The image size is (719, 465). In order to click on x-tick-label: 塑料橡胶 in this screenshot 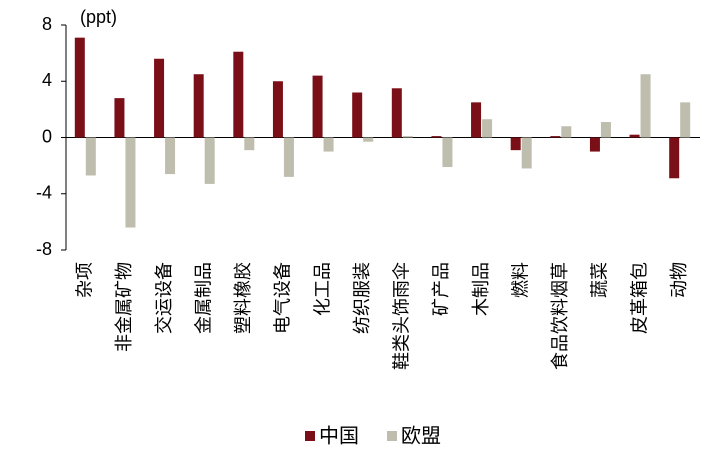, I will do `click(243, 298)`.